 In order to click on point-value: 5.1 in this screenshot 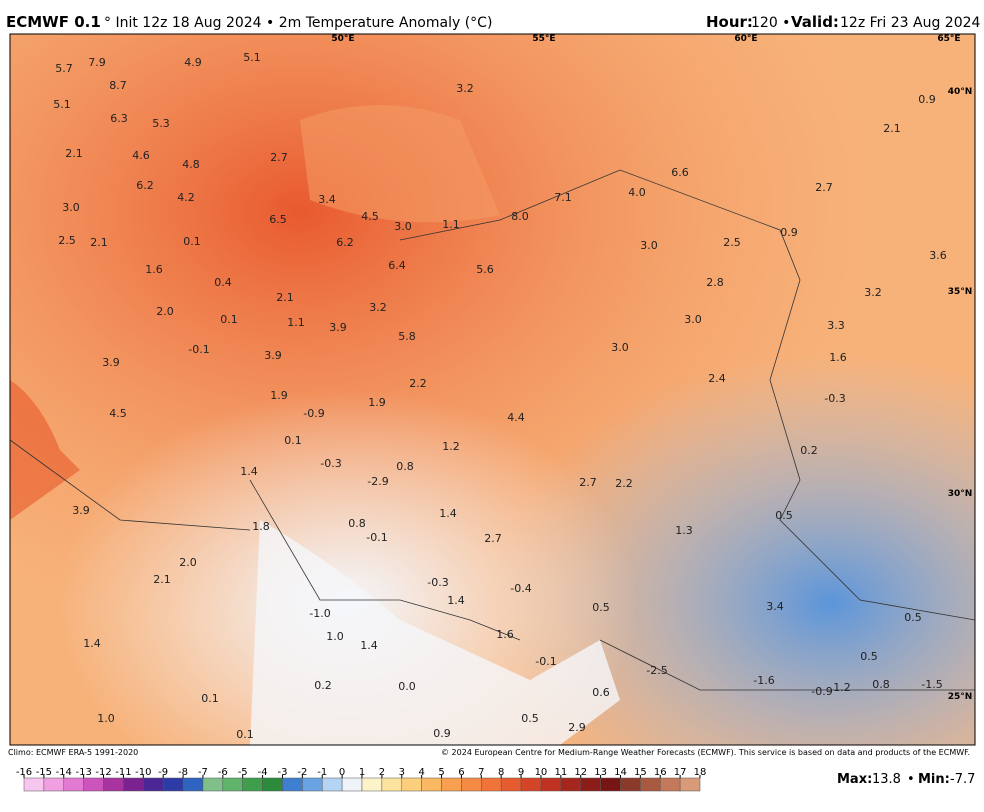, I will do `click(252, 57)`.